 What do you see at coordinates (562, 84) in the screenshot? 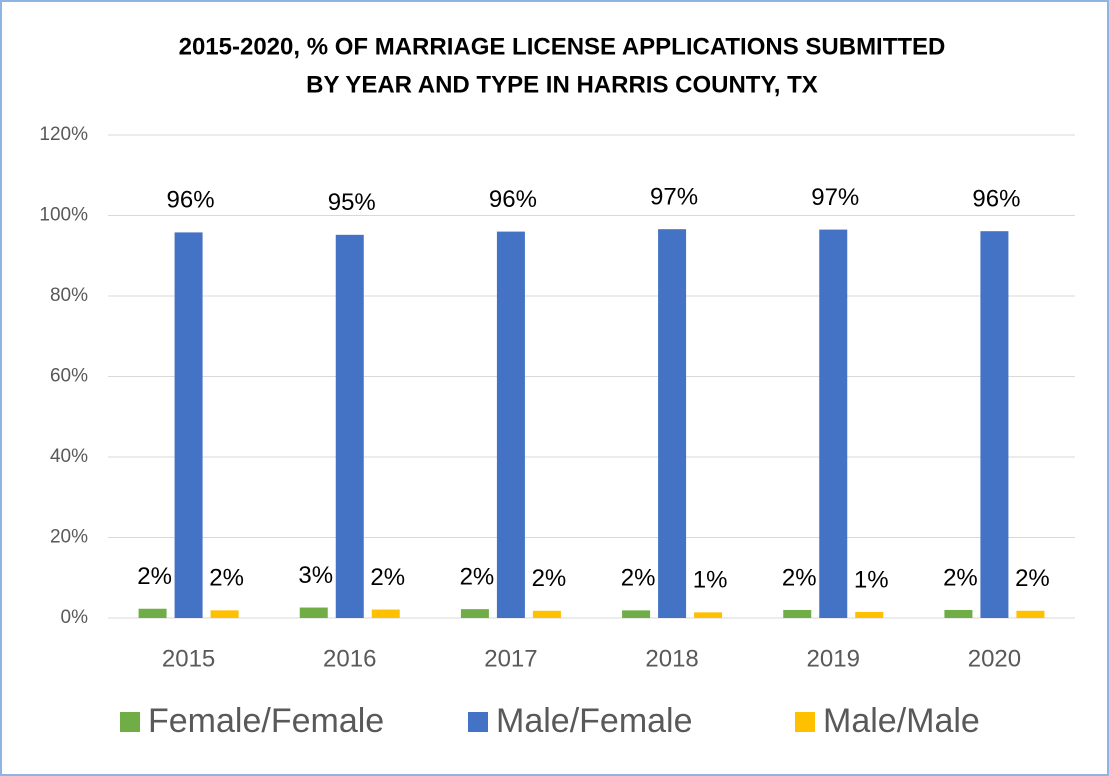
I see `chart-title: BY YEAR AND TYPE IN HARRIS COUNTY, TX` at bounding box center [562, 84].